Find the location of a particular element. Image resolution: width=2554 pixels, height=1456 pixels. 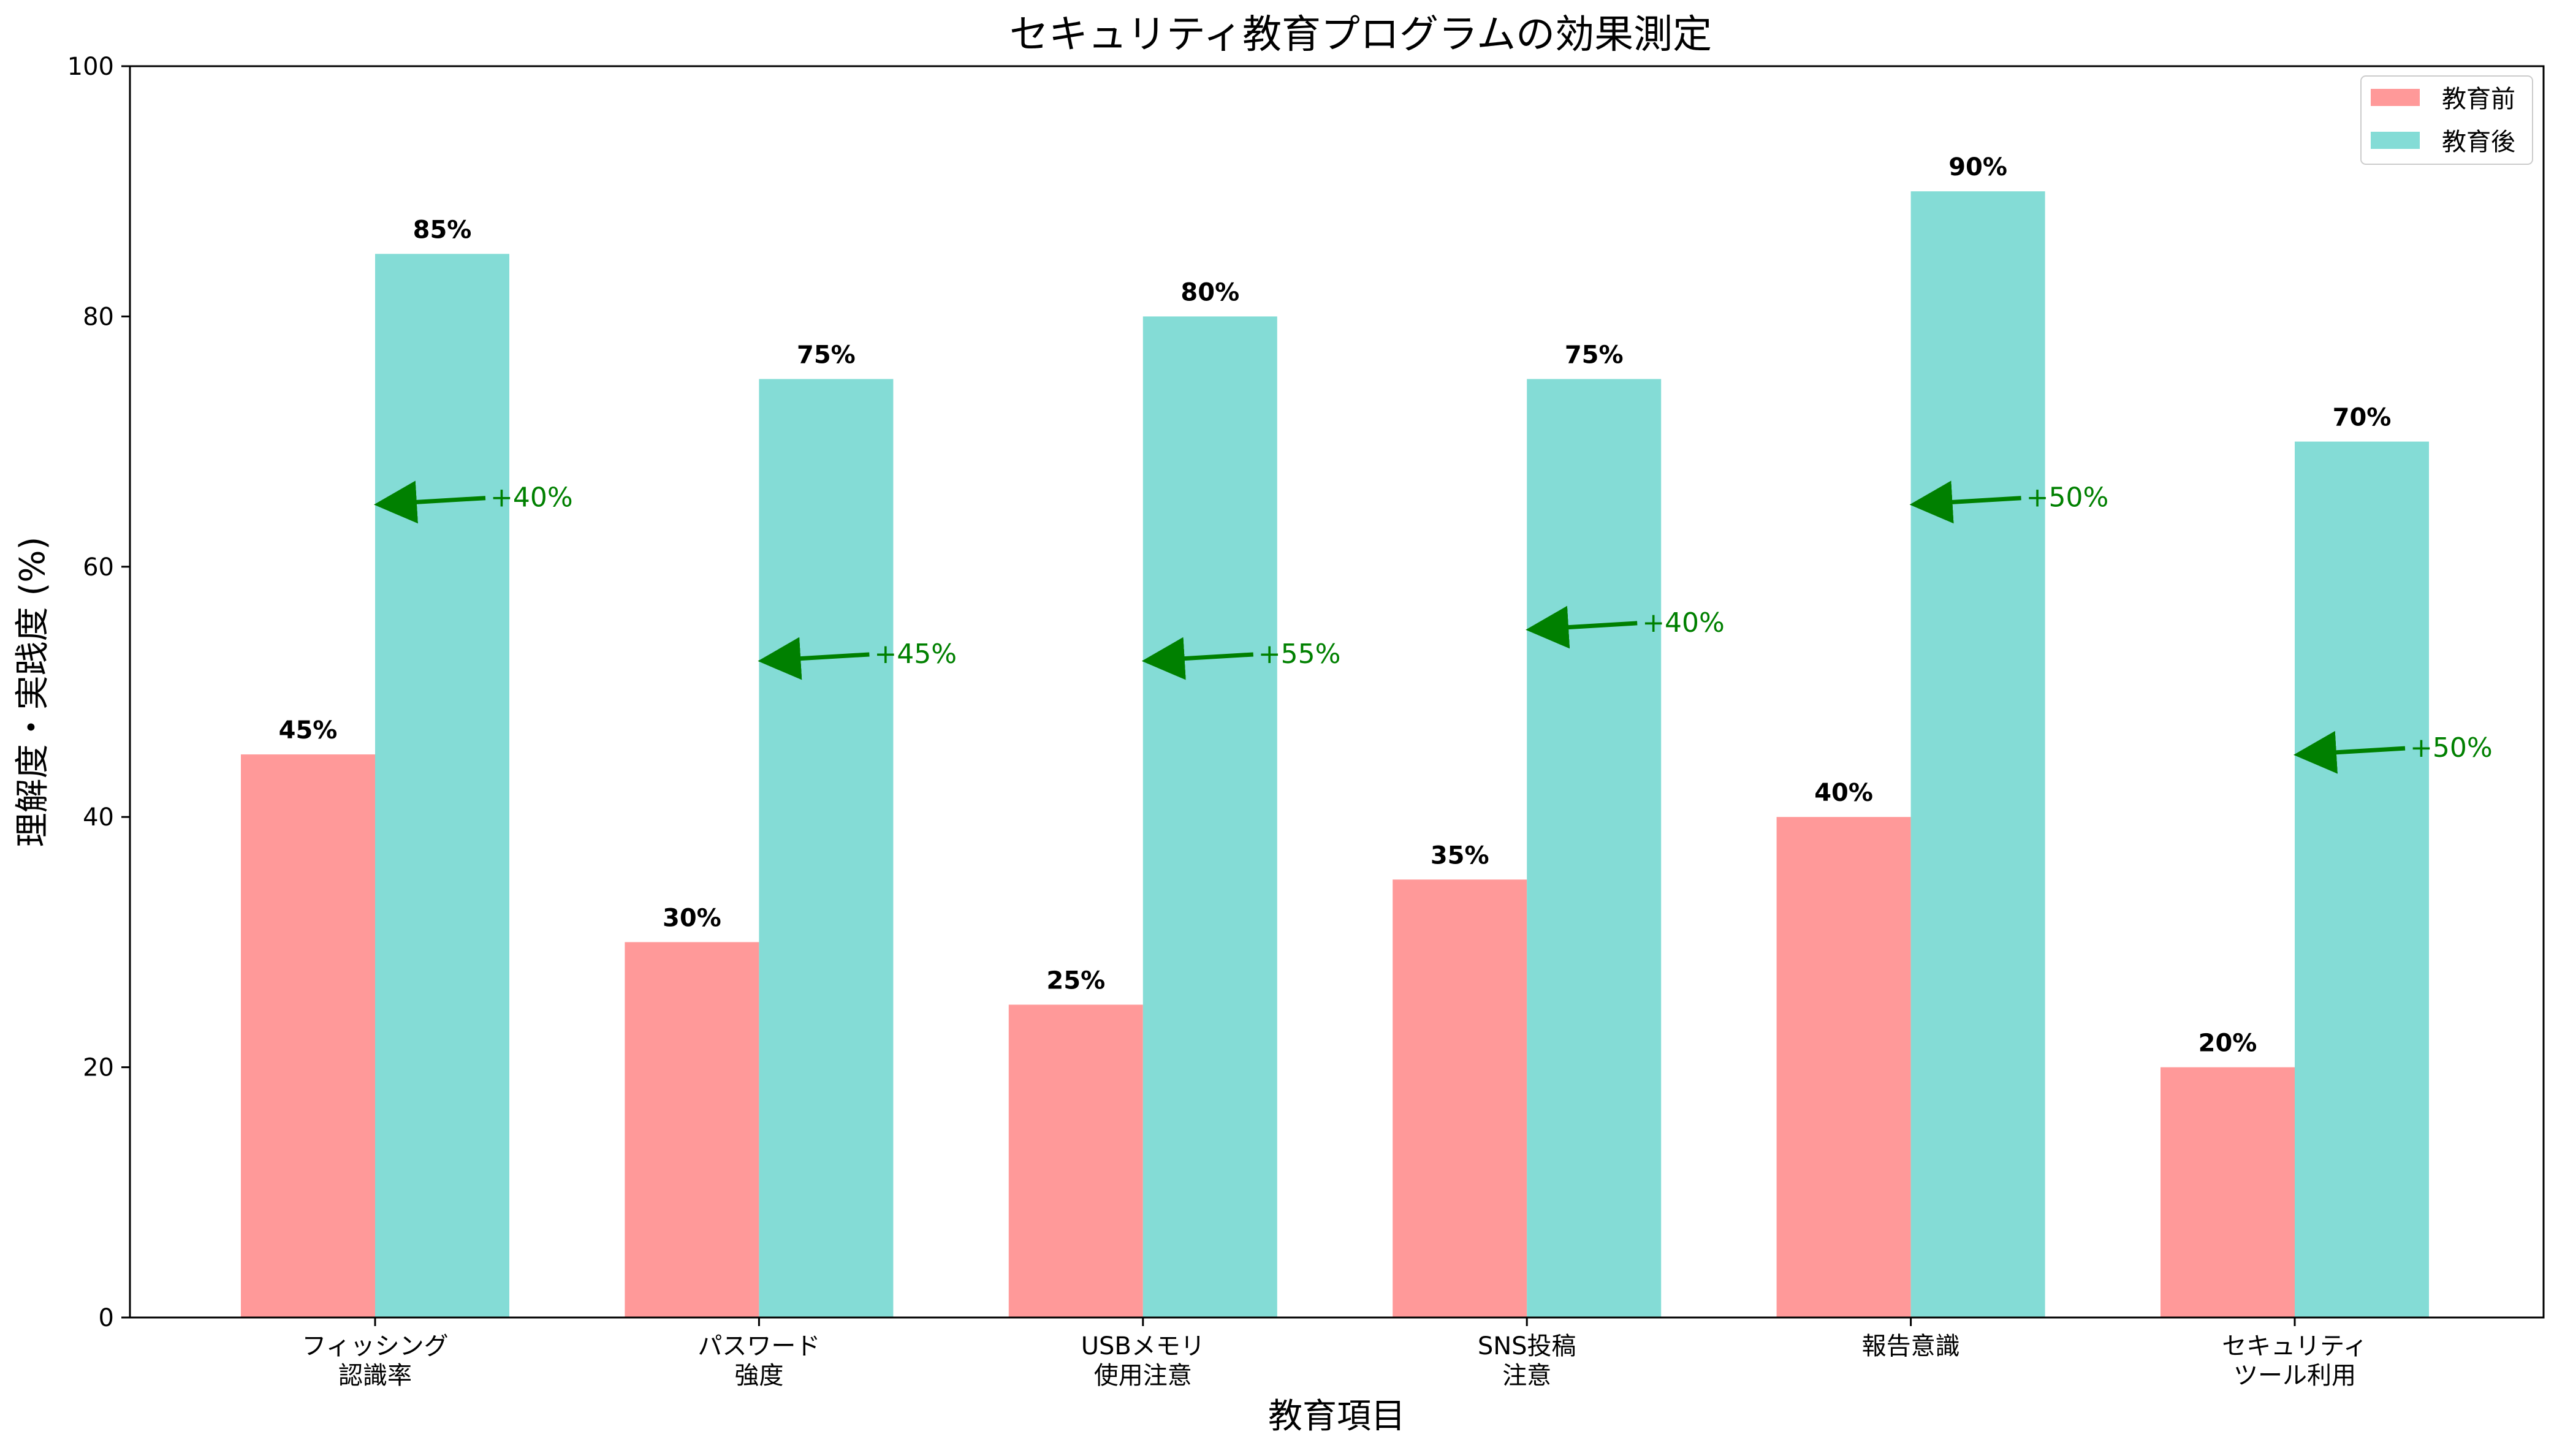

legend-swatch-before is located at coordinates (2395, 97).